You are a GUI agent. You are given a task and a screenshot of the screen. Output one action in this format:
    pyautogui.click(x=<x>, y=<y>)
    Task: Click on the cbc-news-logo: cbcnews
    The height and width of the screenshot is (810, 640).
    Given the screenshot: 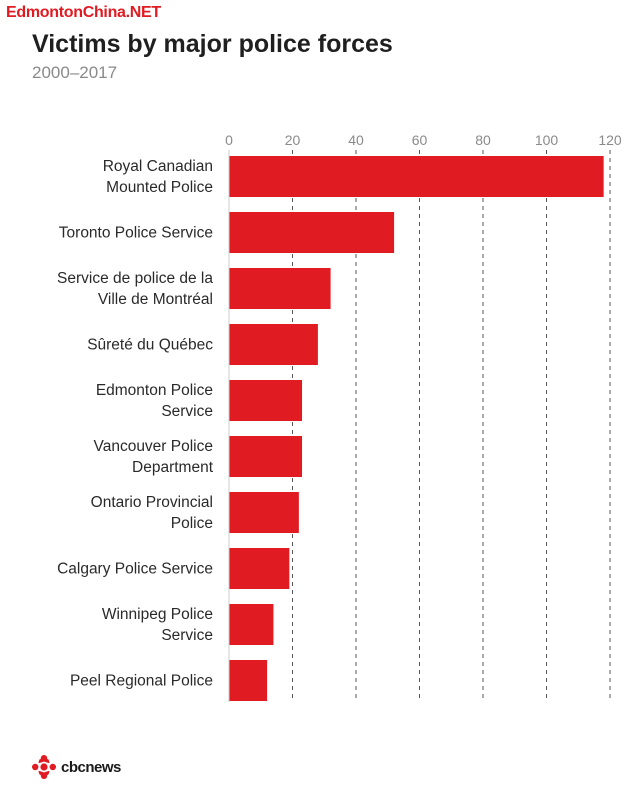 What is the action you would take?
    pyautogui.click(x=76, y=767)
    